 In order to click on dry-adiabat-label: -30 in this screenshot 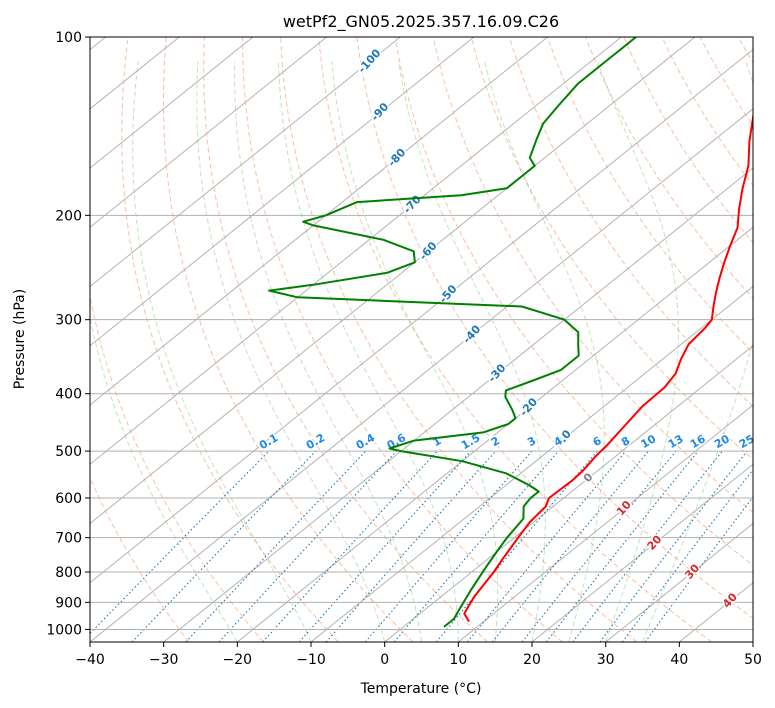, I will do `click(497, 373)`.